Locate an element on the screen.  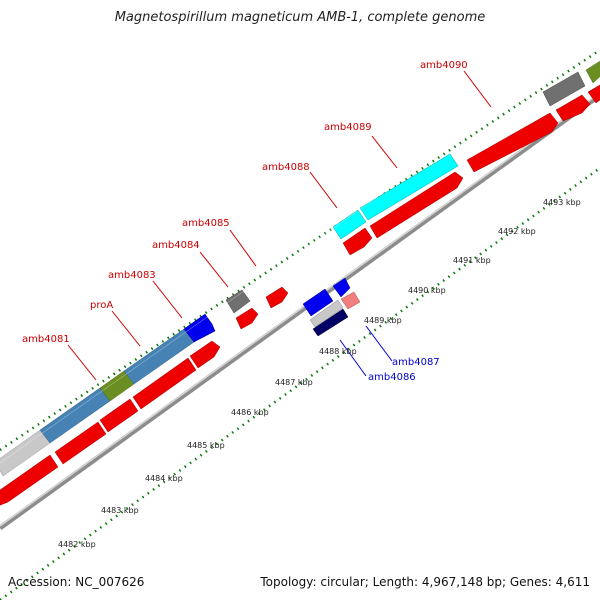
gene-label-amb4083: amb4083 is located at coordinates (132, 275).